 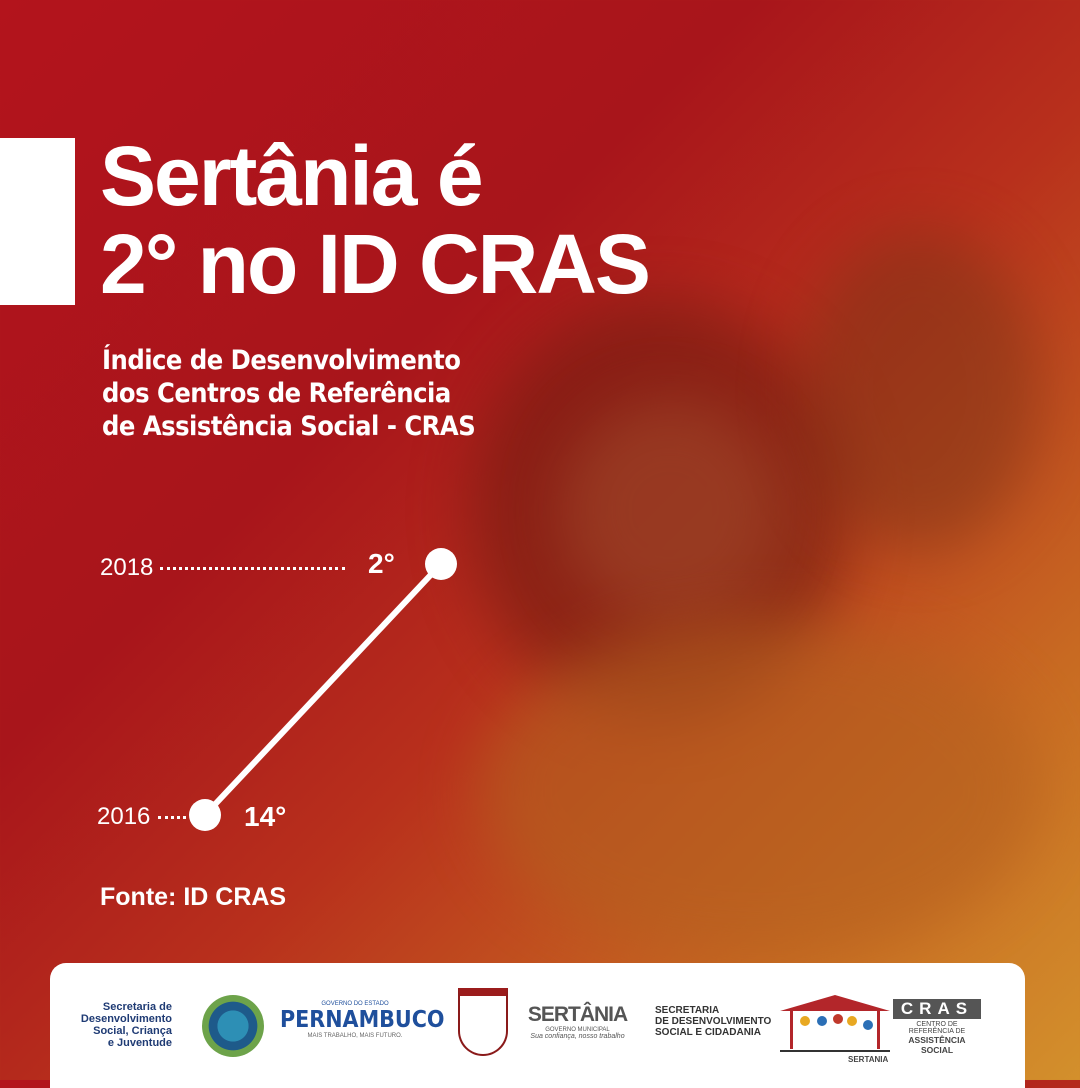 I want to click on text: CENTRO DE REFERÊNCIA DE, so click(x=937, y=1028).